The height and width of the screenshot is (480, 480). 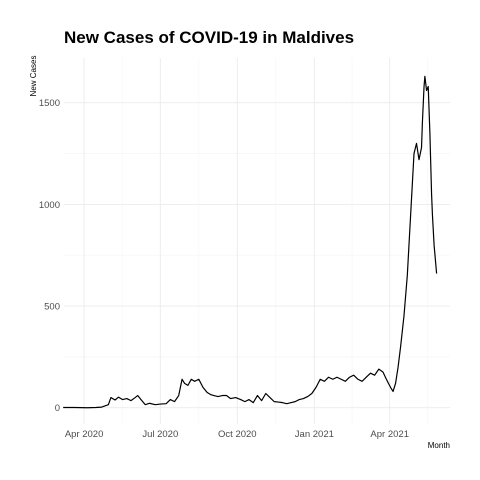 What do you see at coordinates (33, 76) in the screenshot?
I see `y-axis-title: New Cases` at bounding box center [33, 76].